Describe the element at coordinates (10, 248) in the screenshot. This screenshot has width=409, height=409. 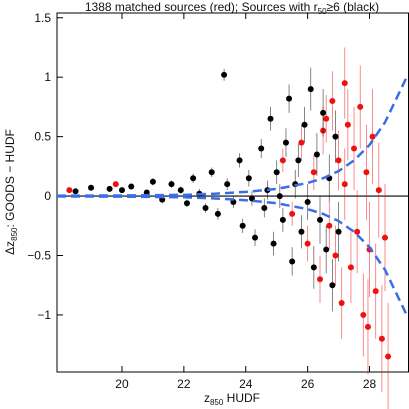
I see `label-text: Δz` at that location.